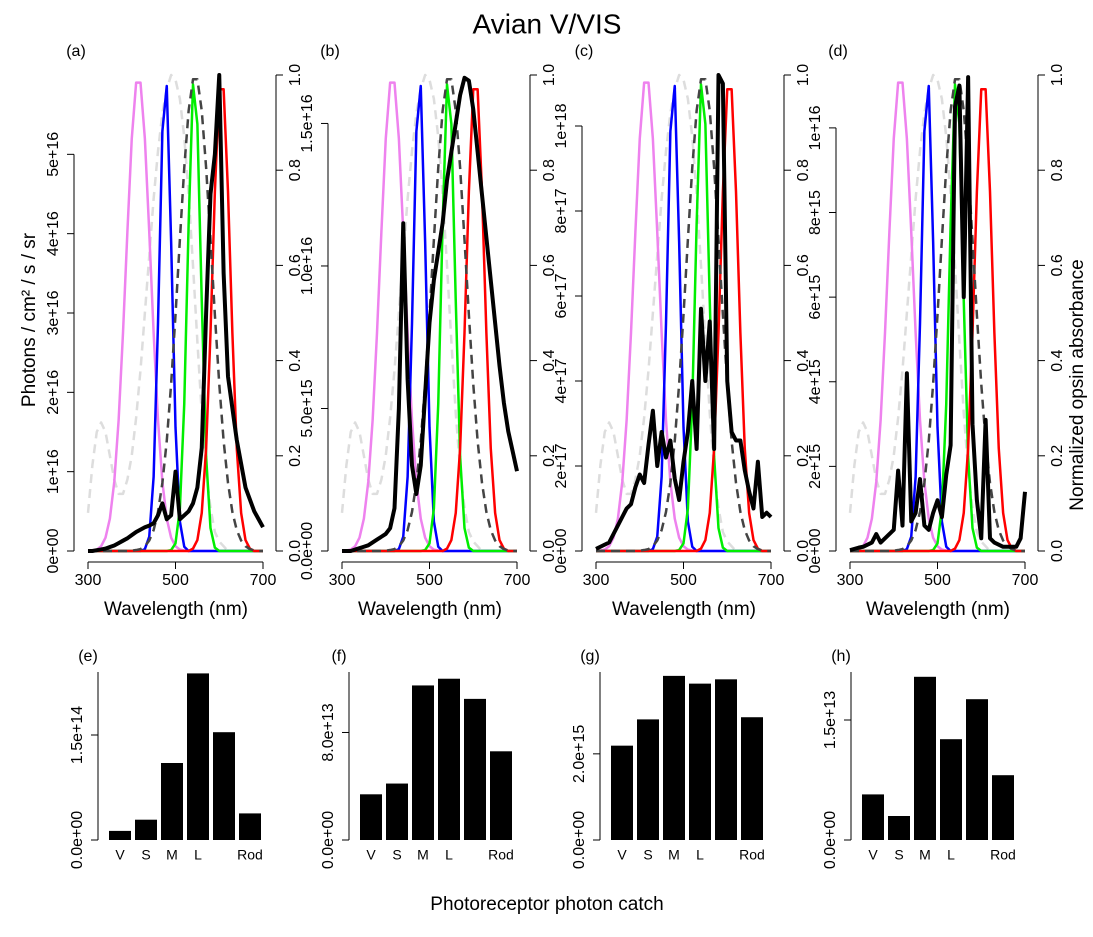 The image size is (1093, 937). What do you see at coordinates (53, 392) in the screenshot?
I see `y-tick-label: 2e+16` at bounding box center [53, 392].